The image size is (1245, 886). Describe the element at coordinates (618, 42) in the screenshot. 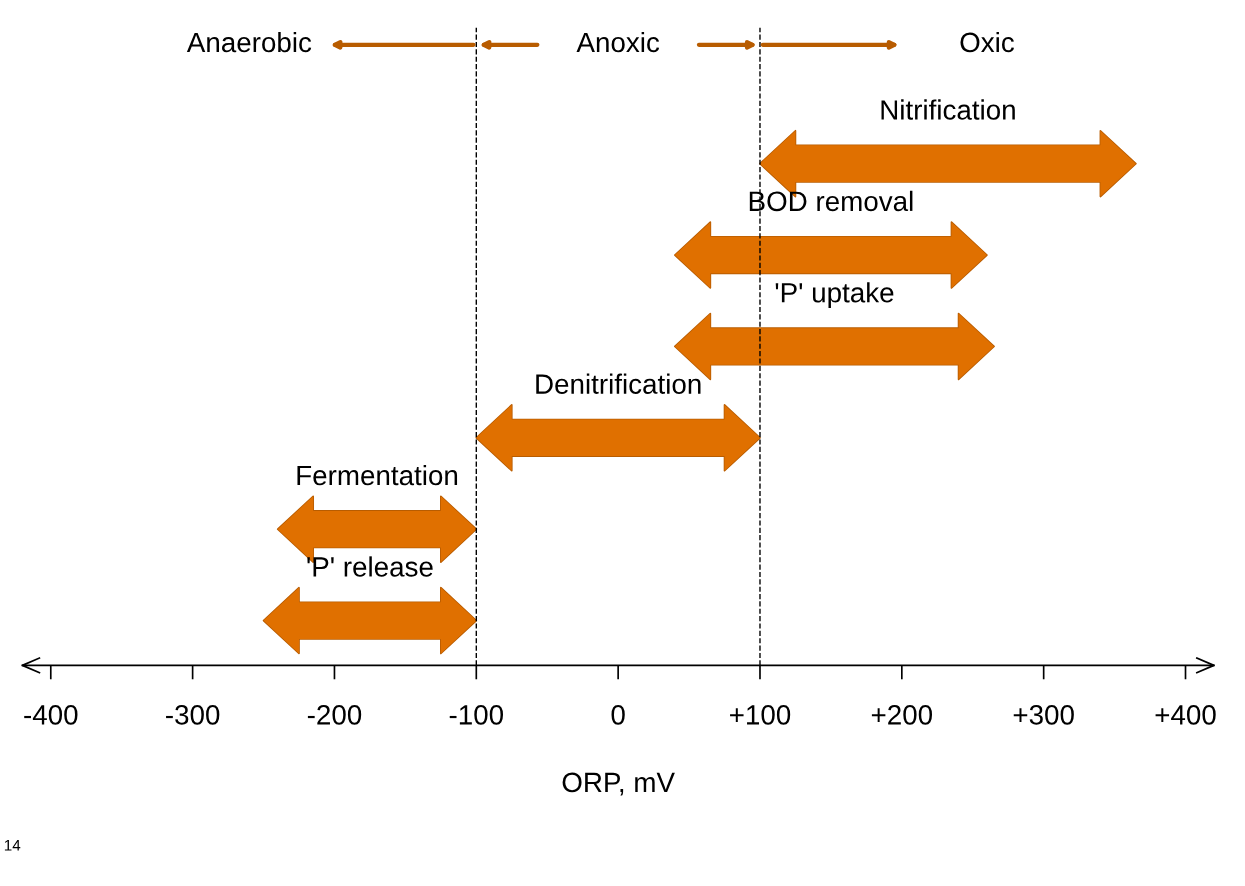

I see `annotation: Anoxic` at that location.